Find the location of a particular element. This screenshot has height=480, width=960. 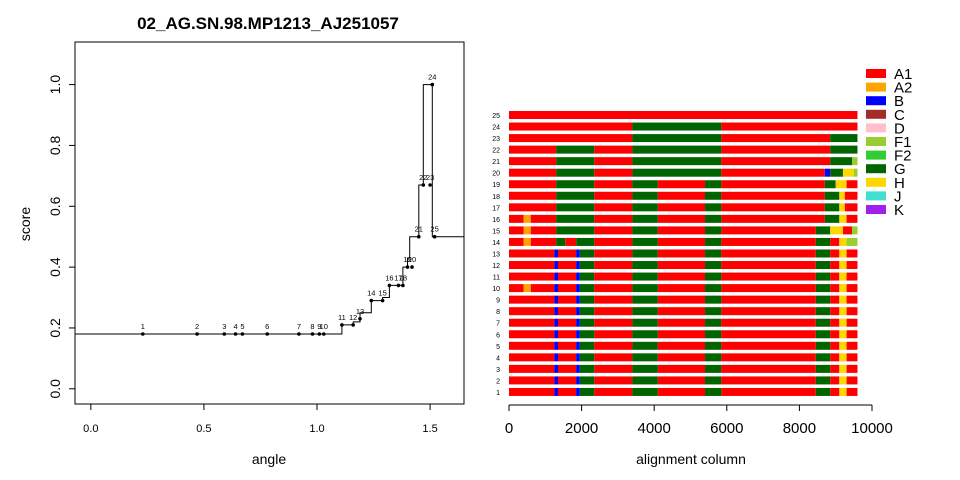

legend-label: G is located at coordinates (900, 169).